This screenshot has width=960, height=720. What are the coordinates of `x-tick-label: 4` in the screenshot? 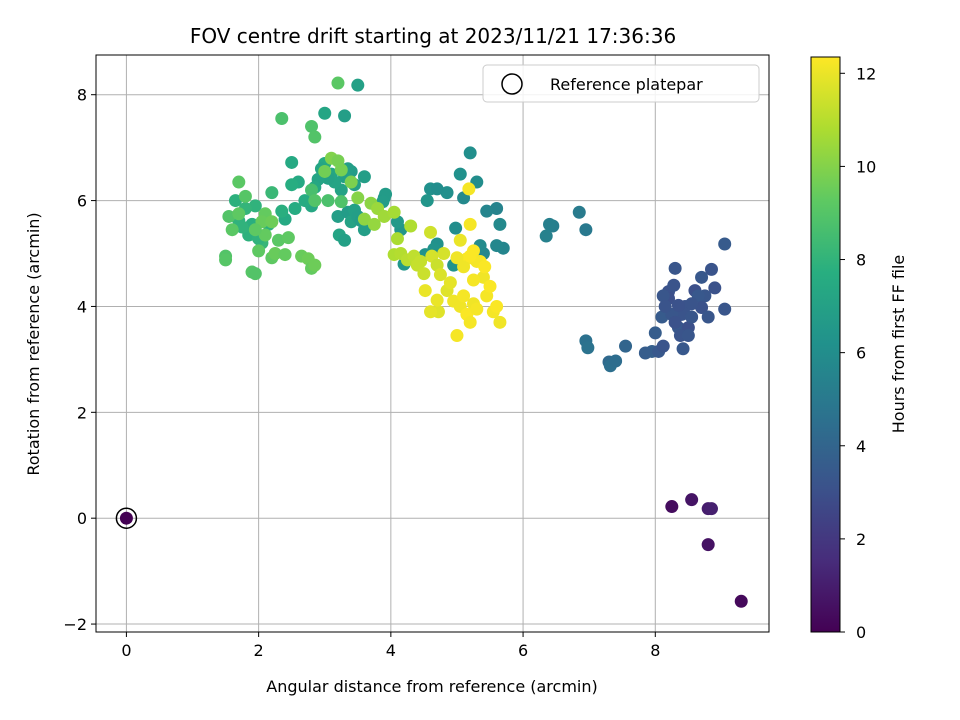 It's located at (391, 650).